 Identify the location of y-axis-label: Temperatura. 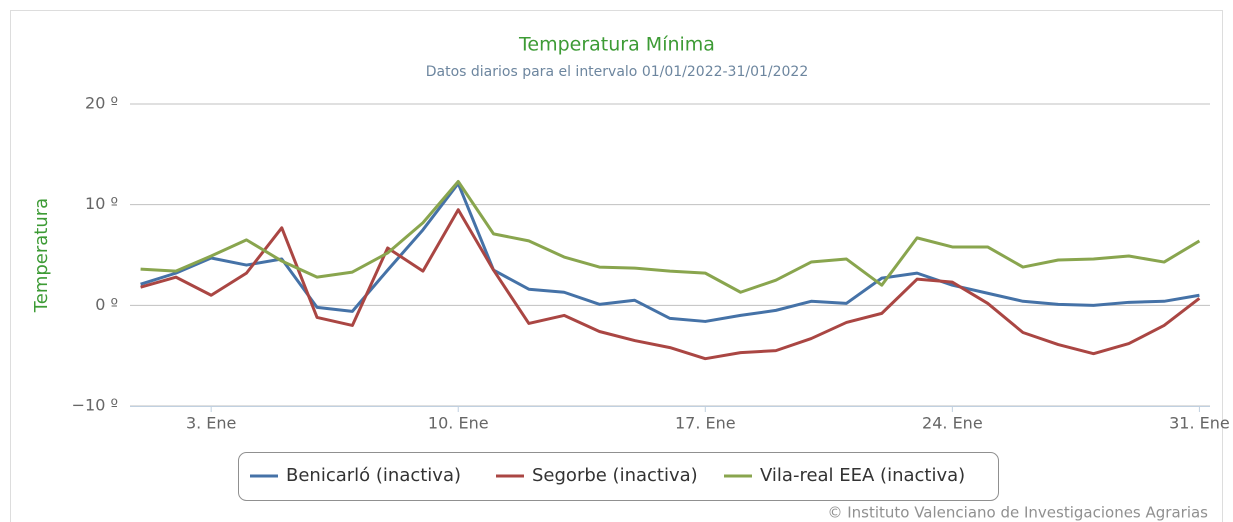
(41, 255).